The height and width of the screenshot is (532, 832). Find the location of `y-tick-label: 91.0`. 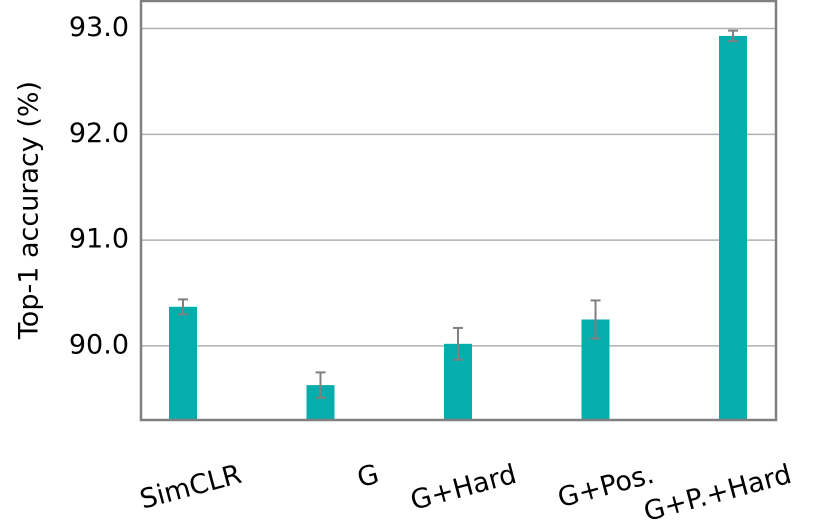

y-tick-label: 91.0 is located at coordinates (99, 239).